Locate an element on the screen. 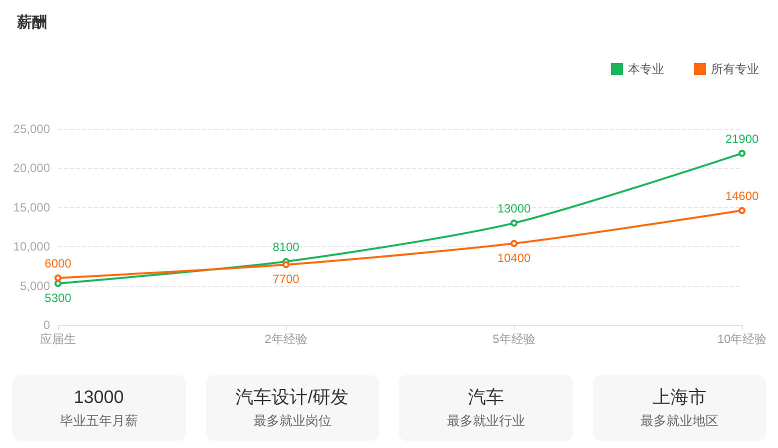  data-label: 6000 is located at coordinates (58, 263).